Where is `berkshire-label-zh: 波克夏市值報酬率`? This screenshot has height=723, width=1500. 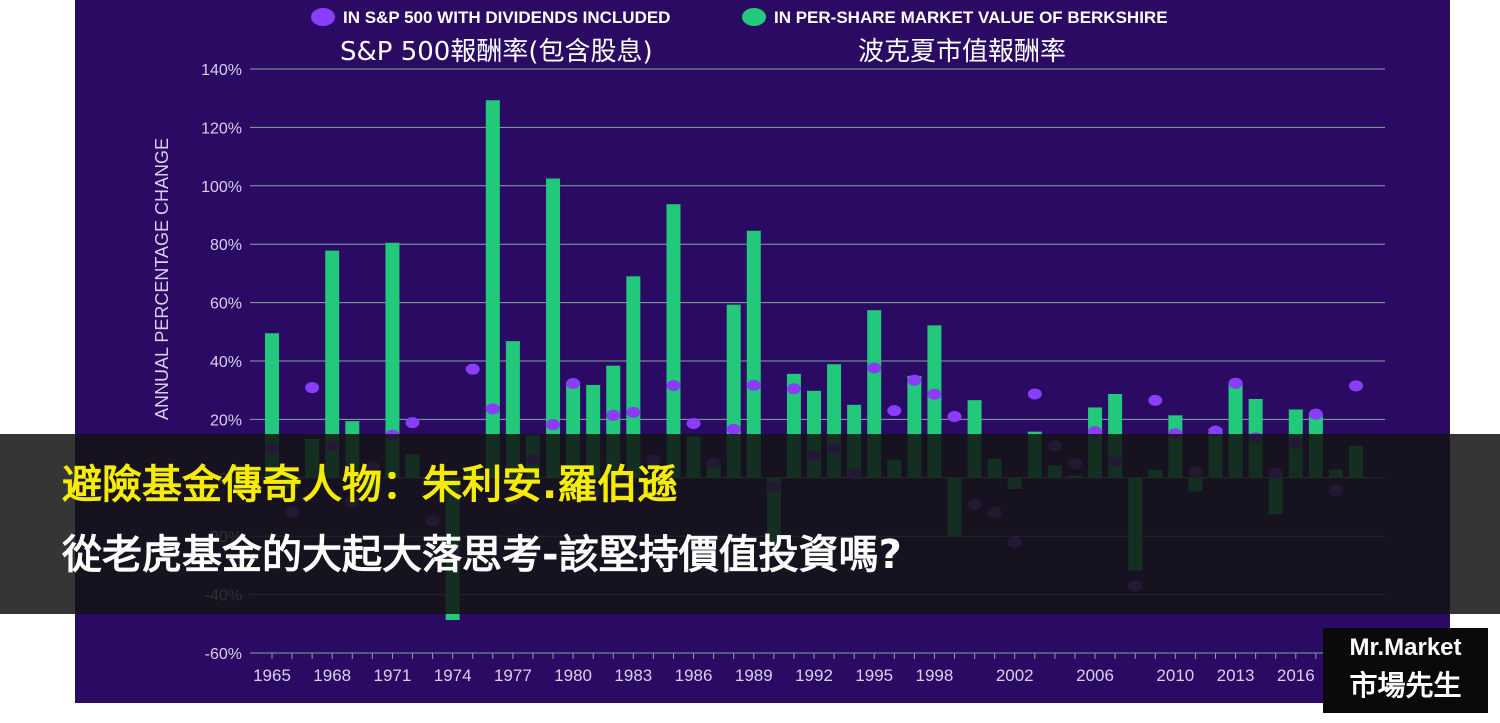
berkshire-label-zh: 波克夏市值報酬率 is located at coordinates (962, 52).